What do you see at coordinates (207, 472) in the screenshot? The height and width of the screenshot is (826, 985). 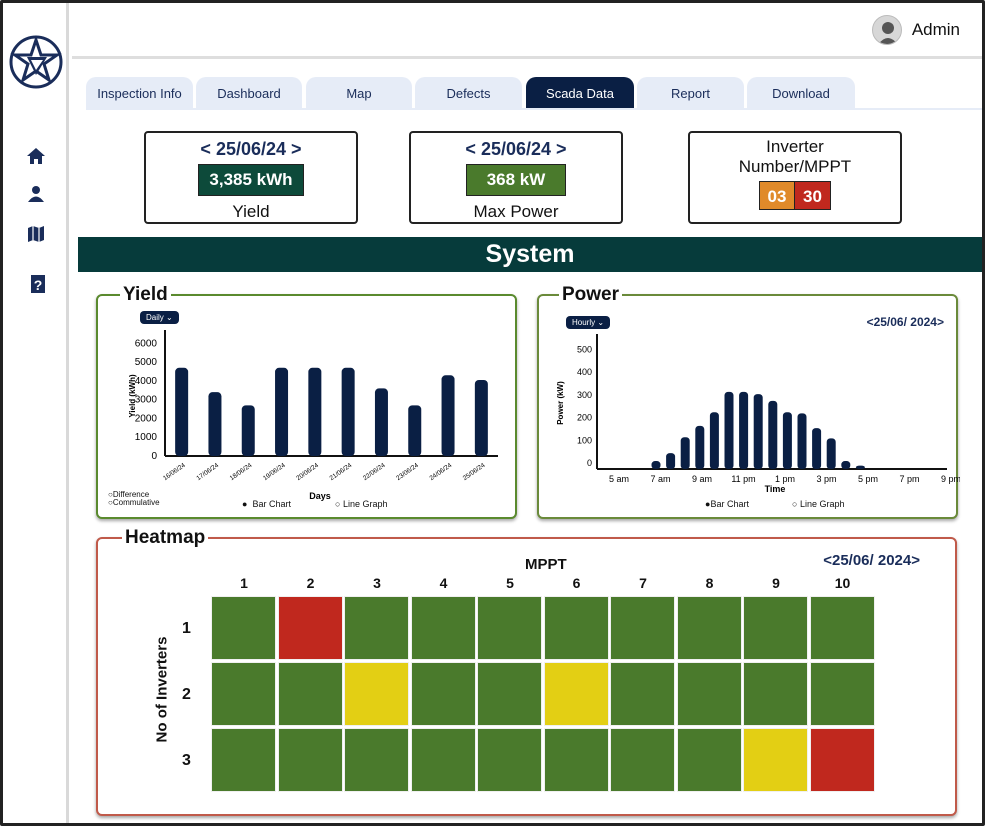 I see `yield-x-tick: 17/06/24` at bounding box center [207, 472].